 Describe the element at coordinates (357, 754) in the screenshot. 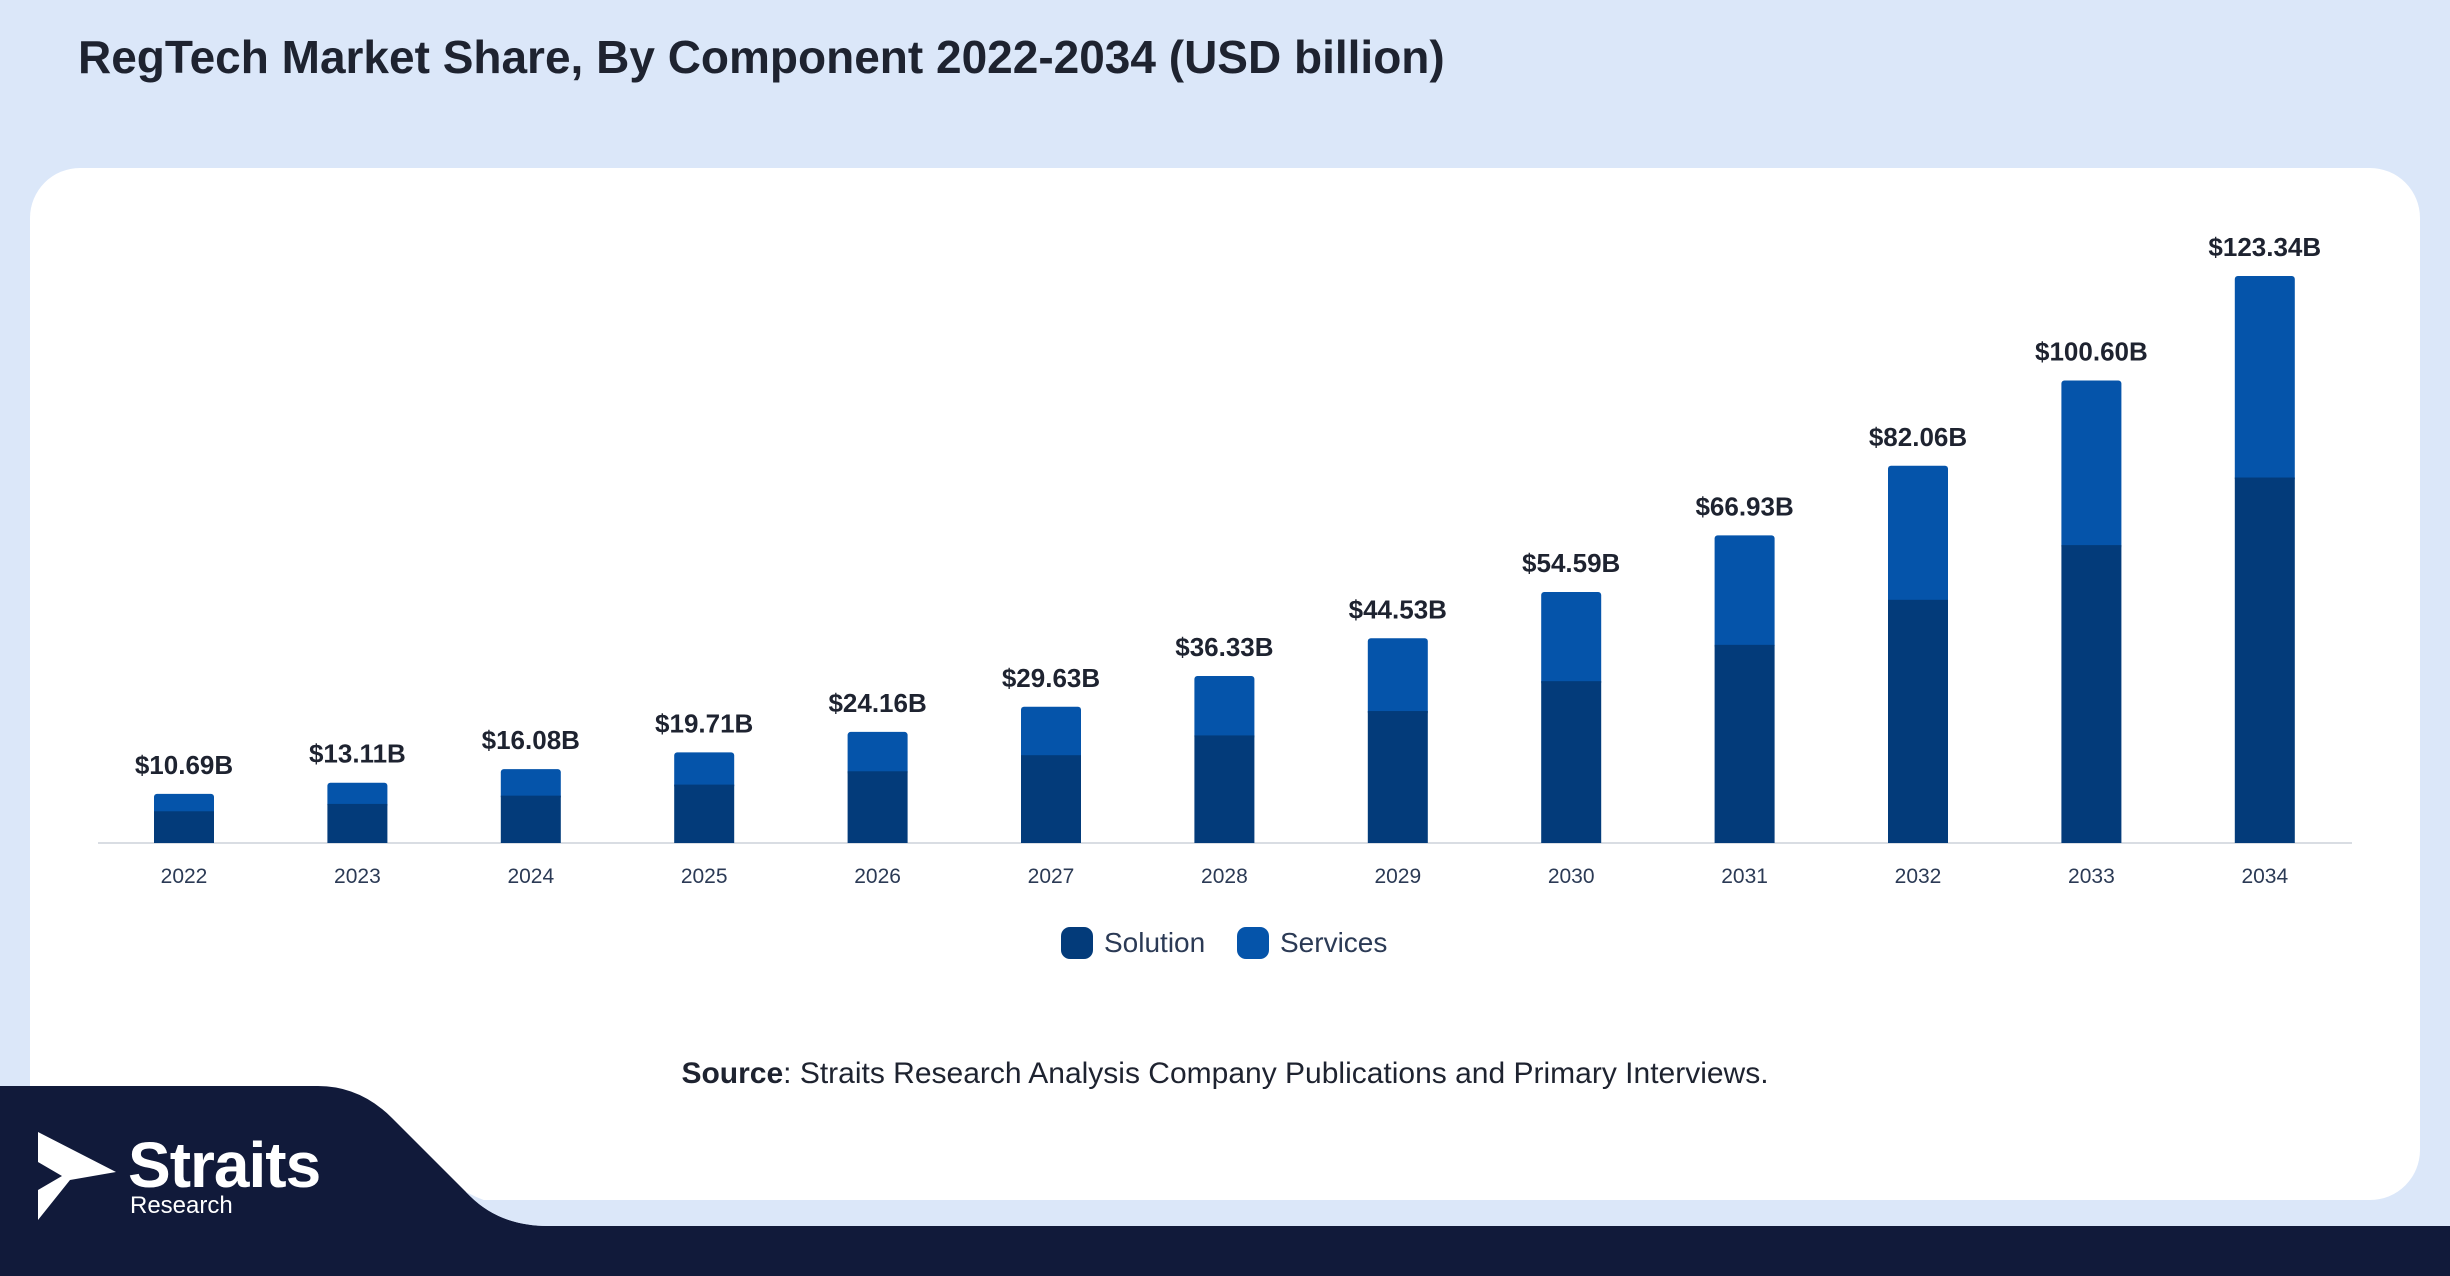

I see `data-label-2023: $13.11B` at that location.